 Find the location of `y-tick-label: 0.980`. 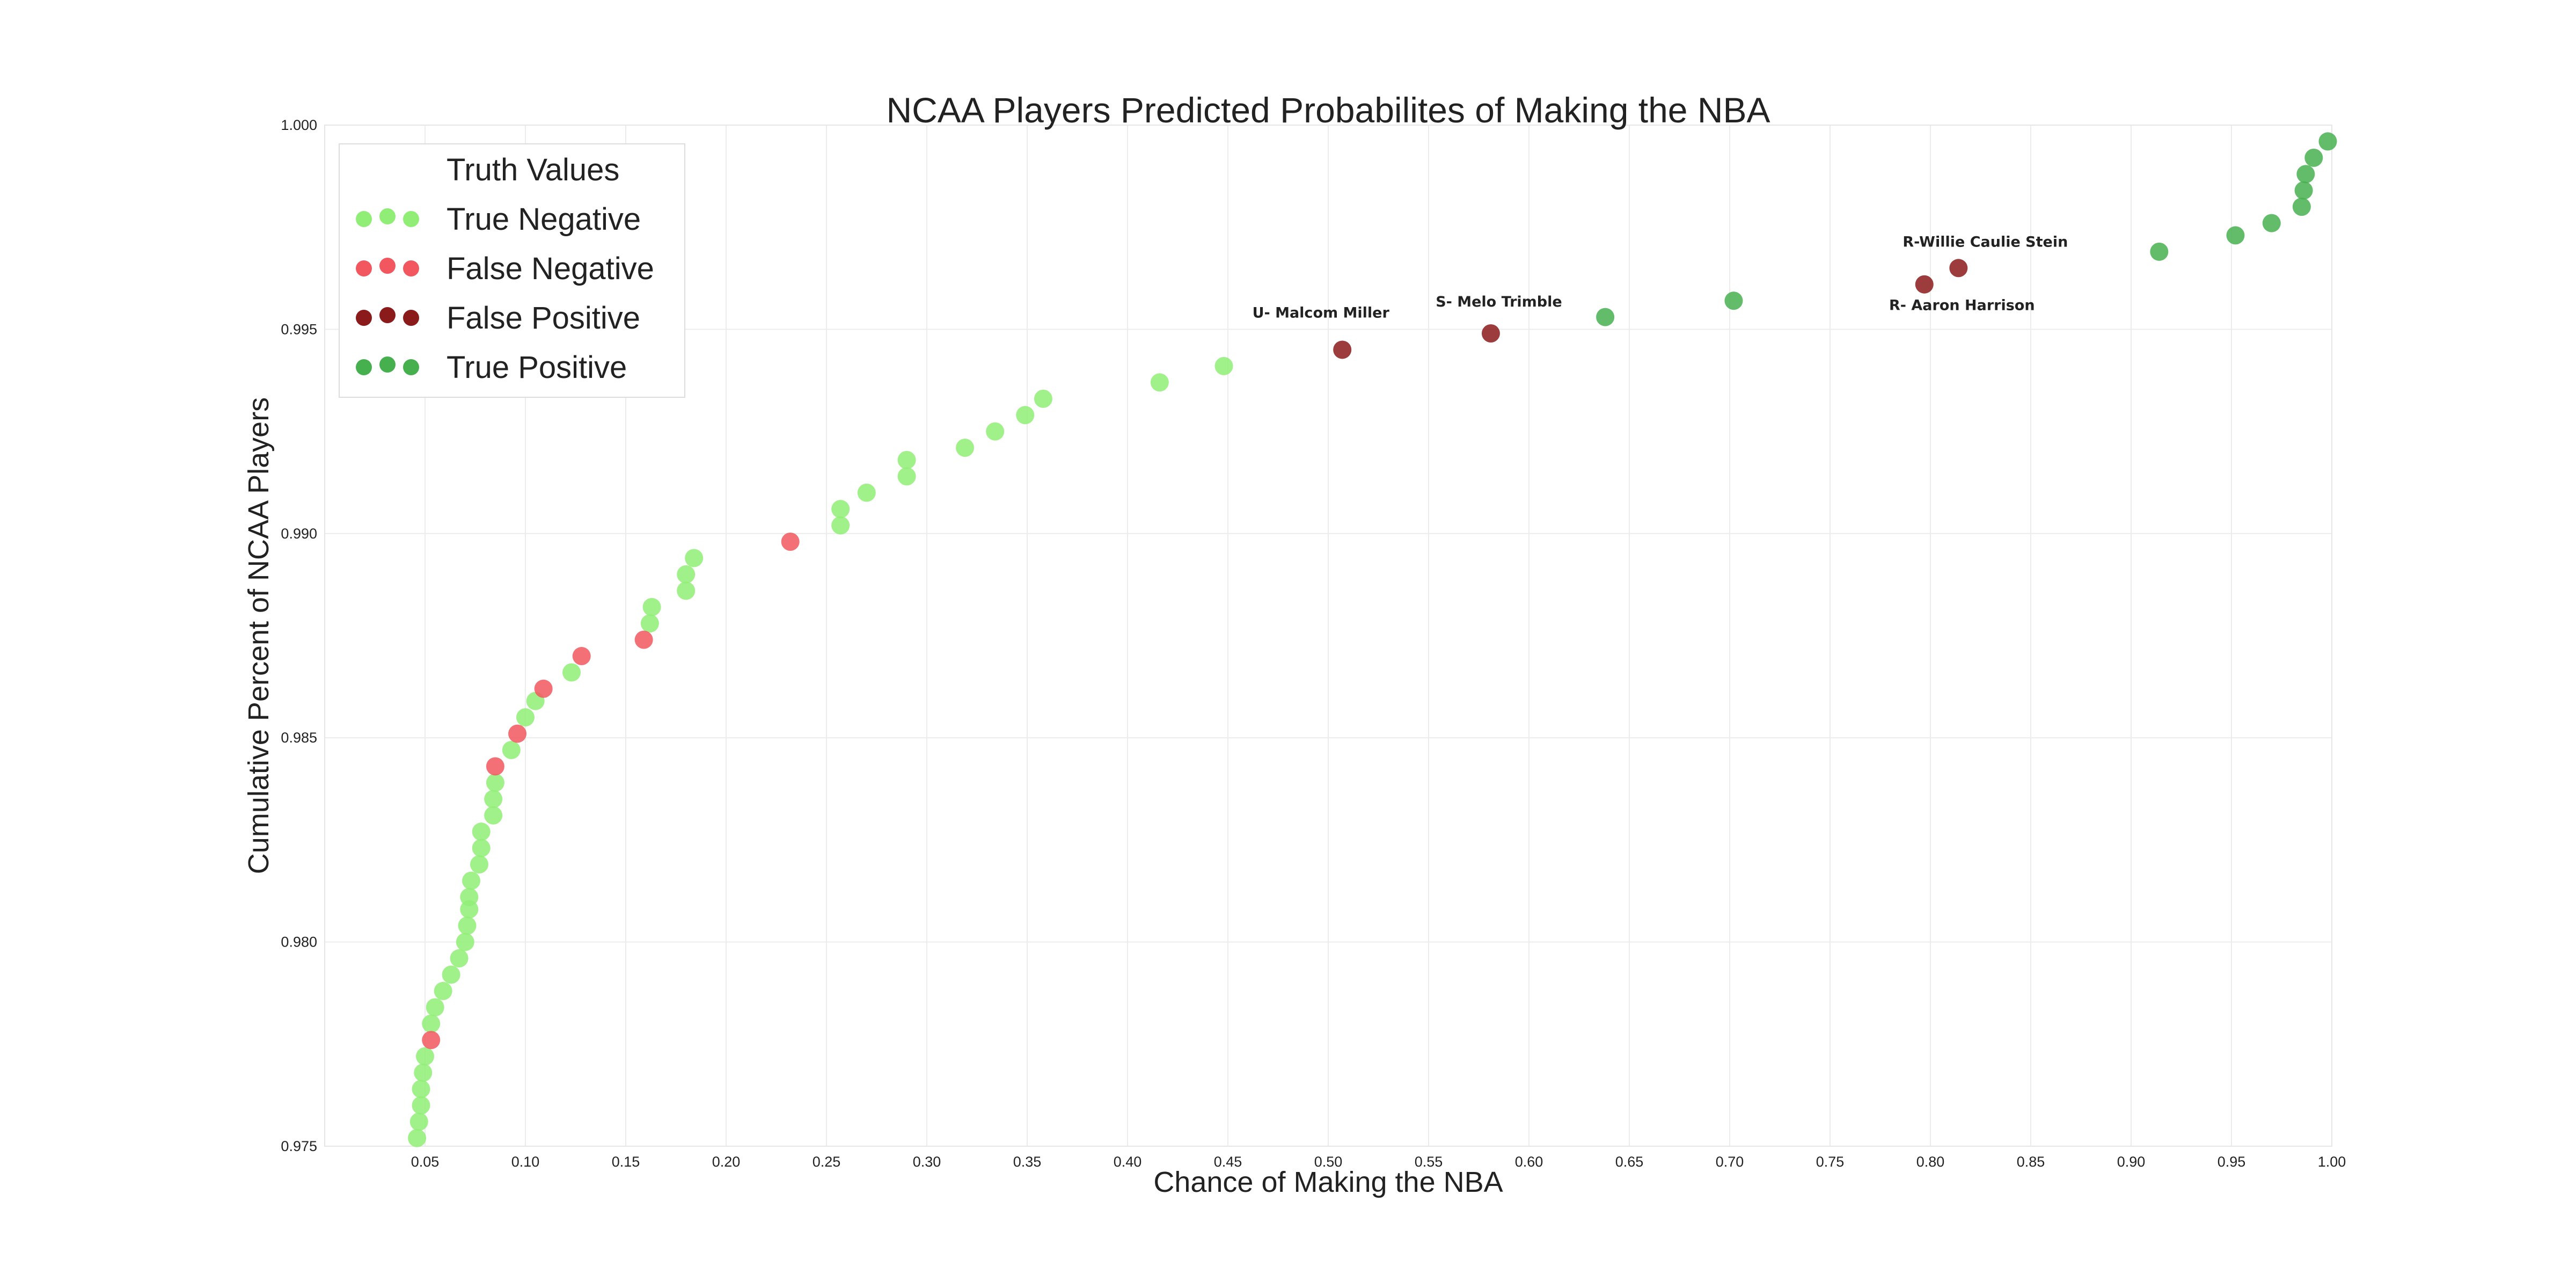

y-tick-label: 0.980 is located at coordinates (299, 942).